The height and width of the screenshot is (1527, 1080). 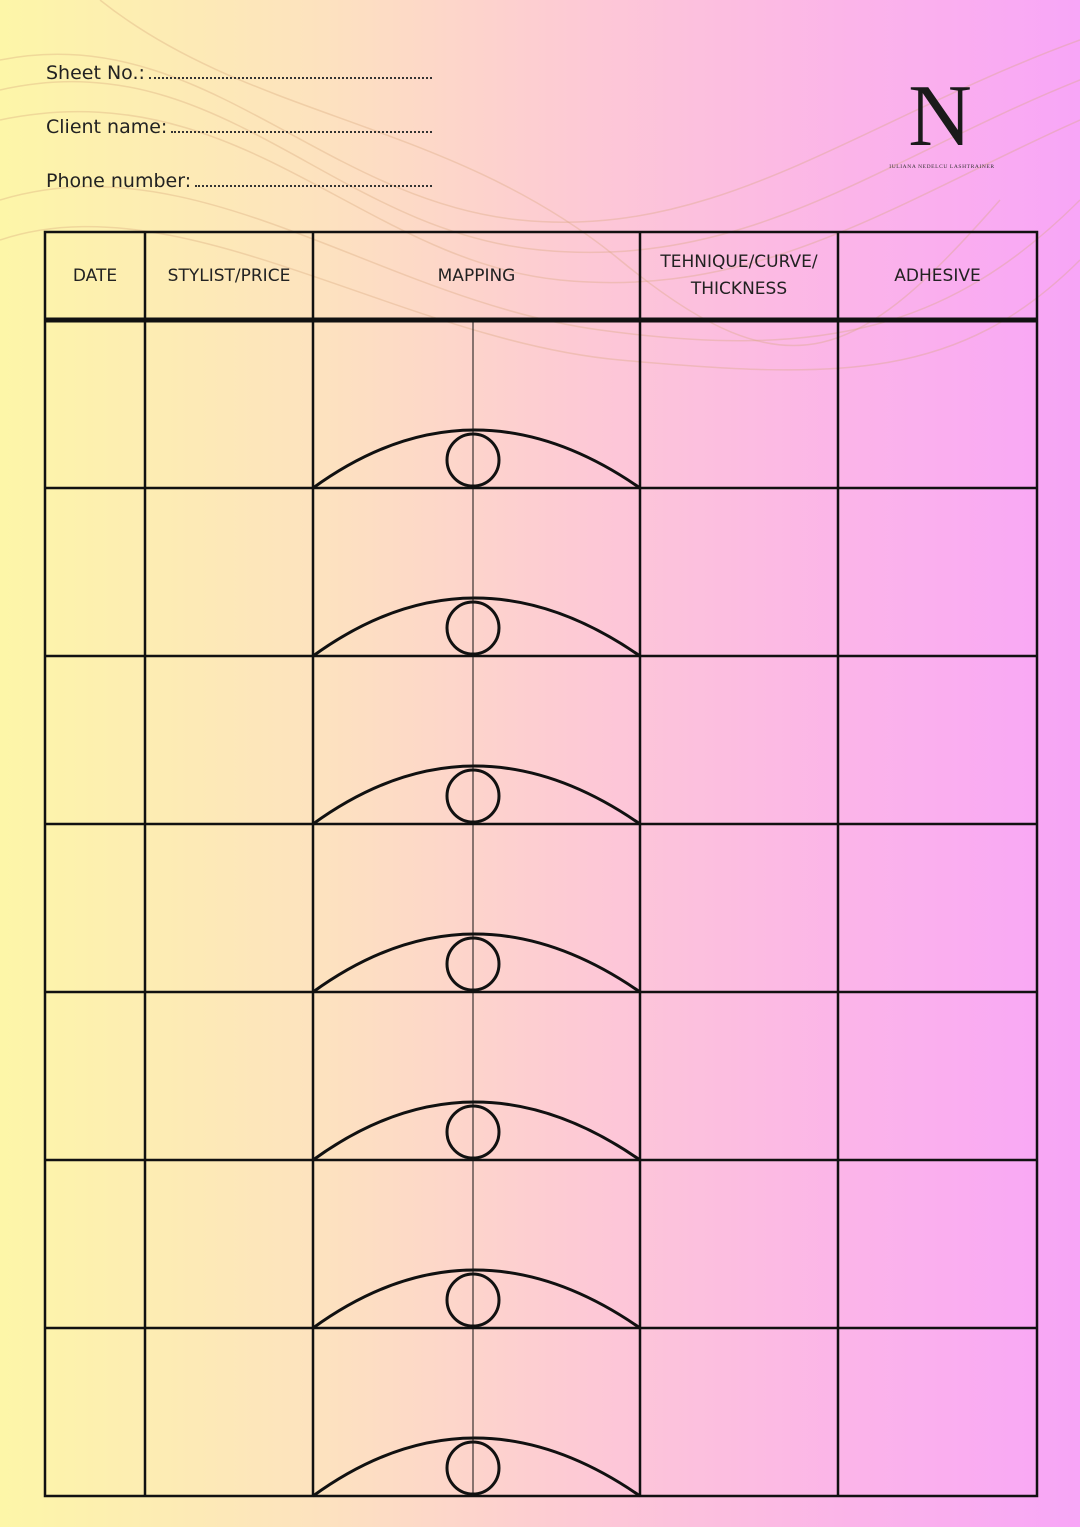 I want to click on field-label: Sheet No.:, so click(x=95, y=73).